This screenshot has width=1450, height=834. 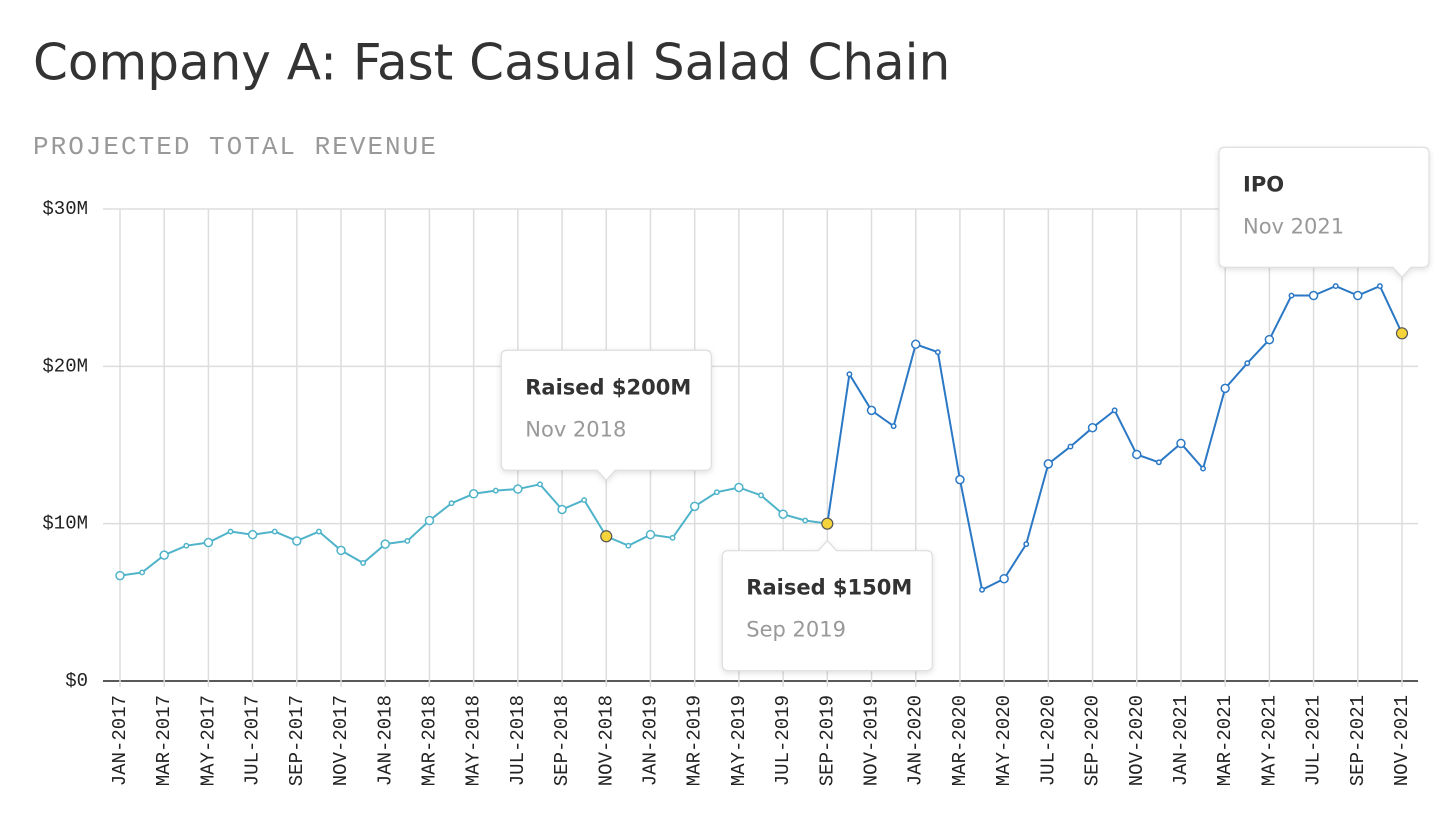 I want to click on x-tick-label: JUL-2020, so click(x=1048, y=740).